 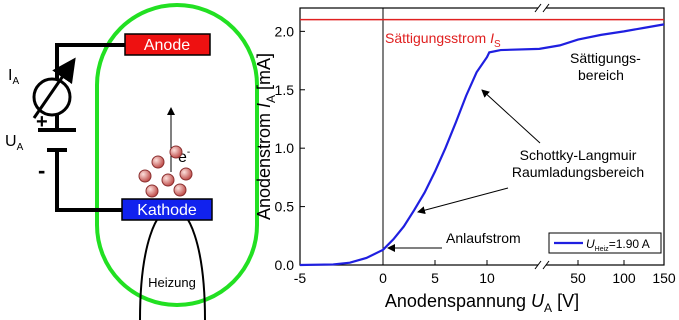 I want to click on x-axis-label: Anodenspannung UA [V], so click(x=482, y=303).